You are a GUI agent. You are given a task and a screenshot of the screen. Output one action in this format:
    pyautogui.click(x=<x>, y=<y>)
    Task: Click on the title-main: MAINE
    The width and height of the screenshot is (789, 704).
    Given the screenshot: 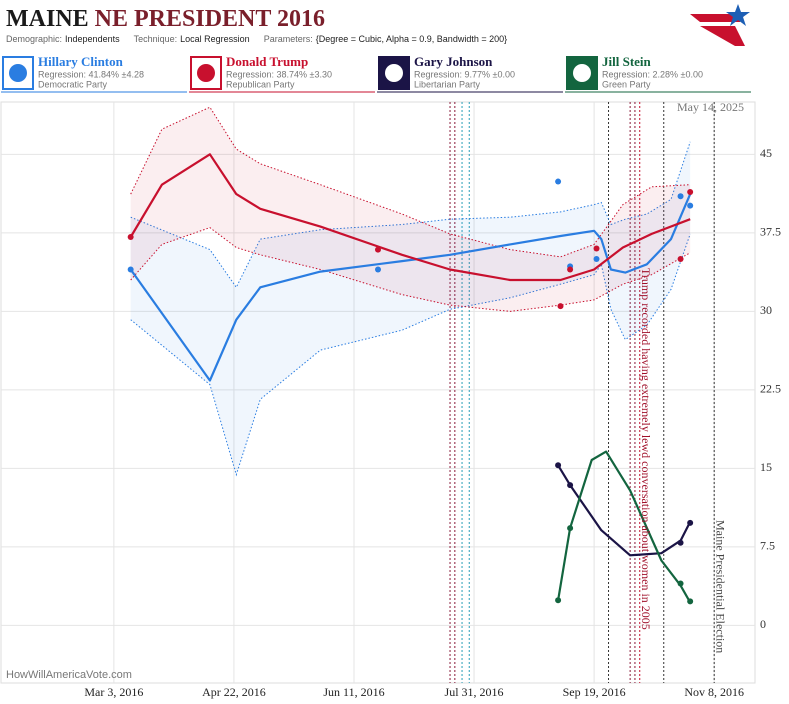 What is the action you would take?
    pyautogui.click(x=47, y=19)
    